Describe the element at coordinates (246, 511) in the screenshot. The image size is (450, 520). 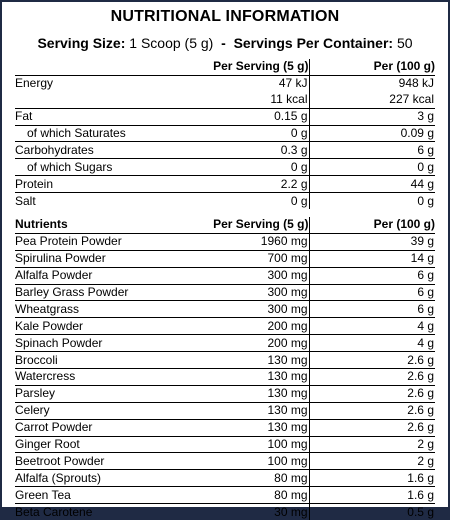
I see `row-per-serving: 30 mg` at that location.